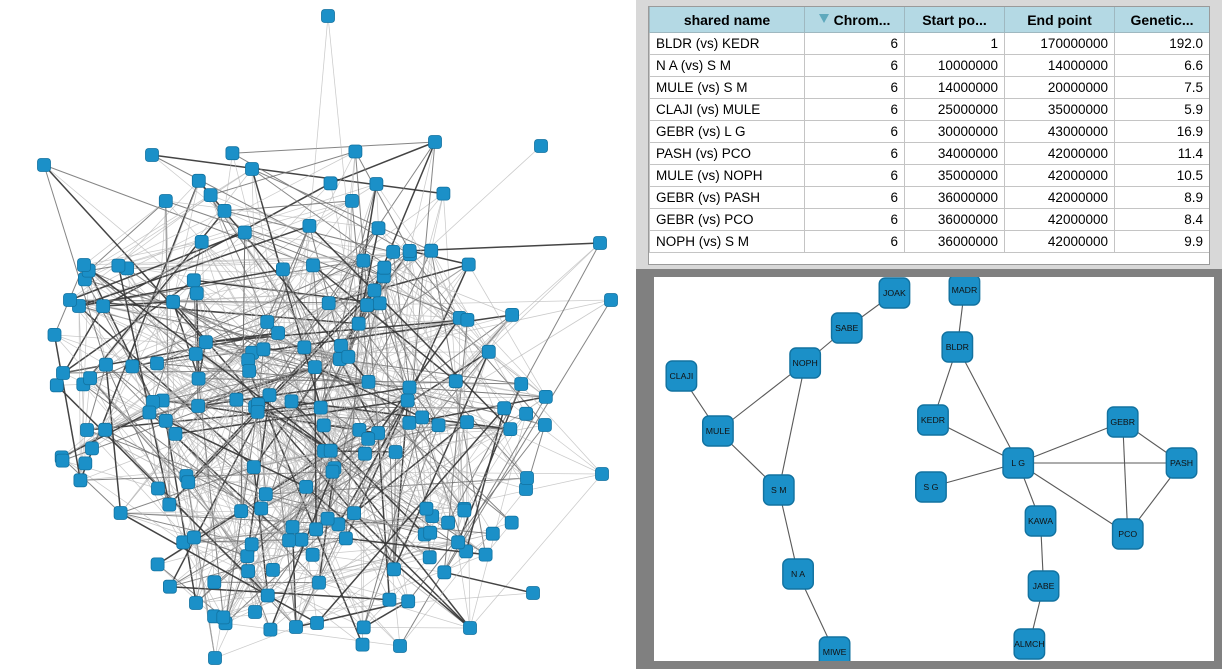  I want to click on cell-shared_name: PASH (vs) PCO, so click(727, 153).